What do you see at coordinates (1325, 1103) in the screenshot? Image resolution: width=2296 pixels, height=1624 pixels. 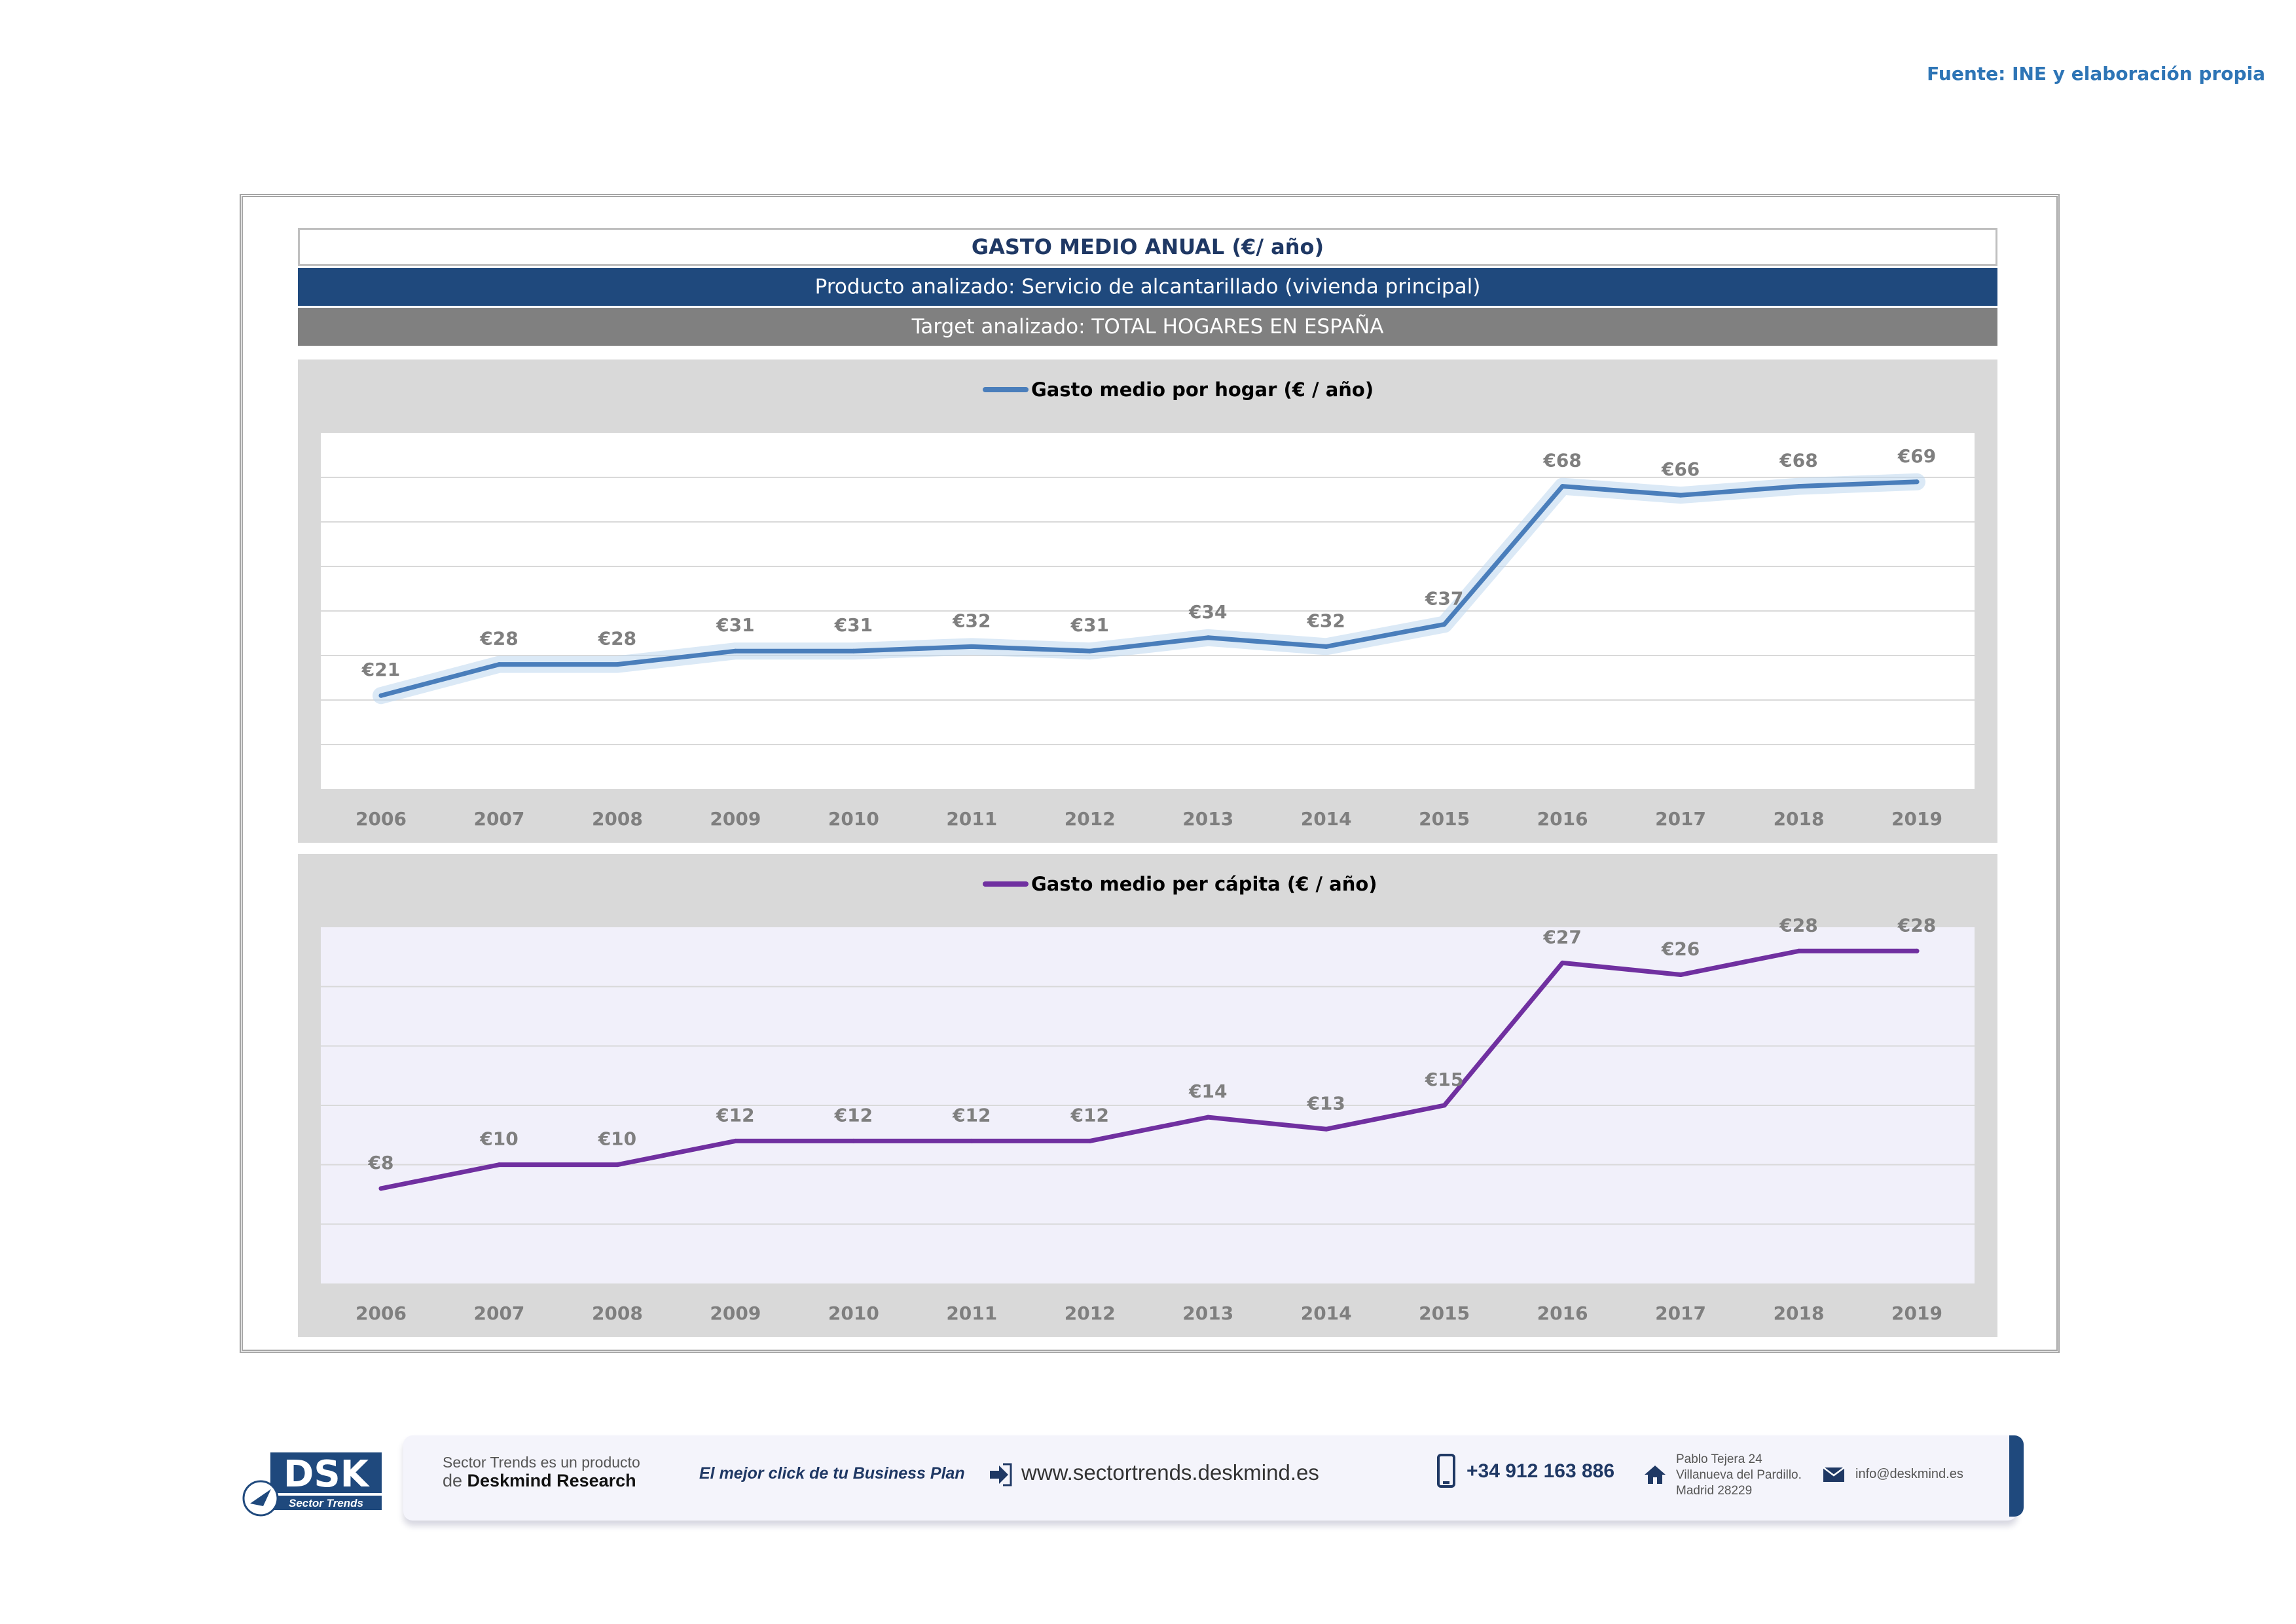 I see `data-label-2014: €13` at bounding box center [1325, 1103].